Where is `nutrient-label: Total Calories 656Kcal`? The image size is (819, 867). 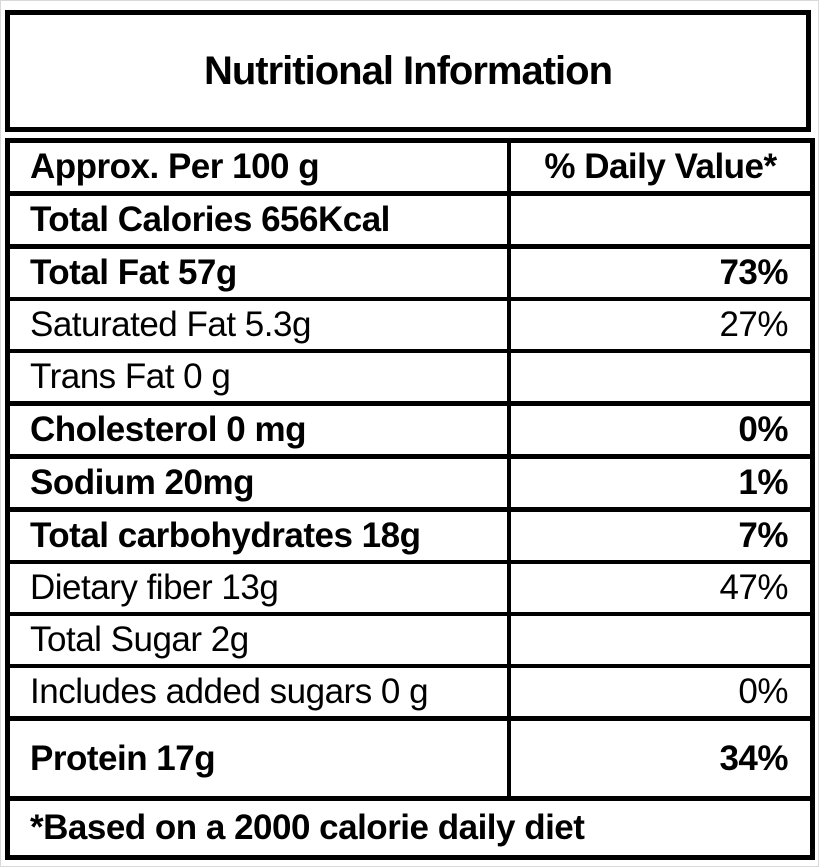
nutrient-label: Total Calories 656Kcal is located at coordinates (260, 220).